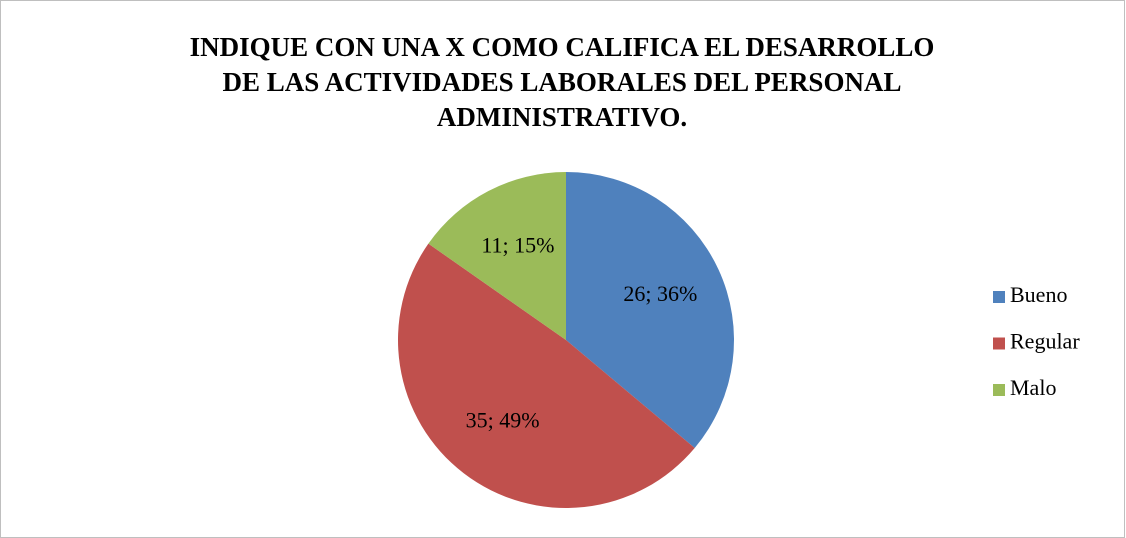  Describe the element at coordinates (660, 293) in the screenshot. I see `data-label: 26; 36%` at that location.